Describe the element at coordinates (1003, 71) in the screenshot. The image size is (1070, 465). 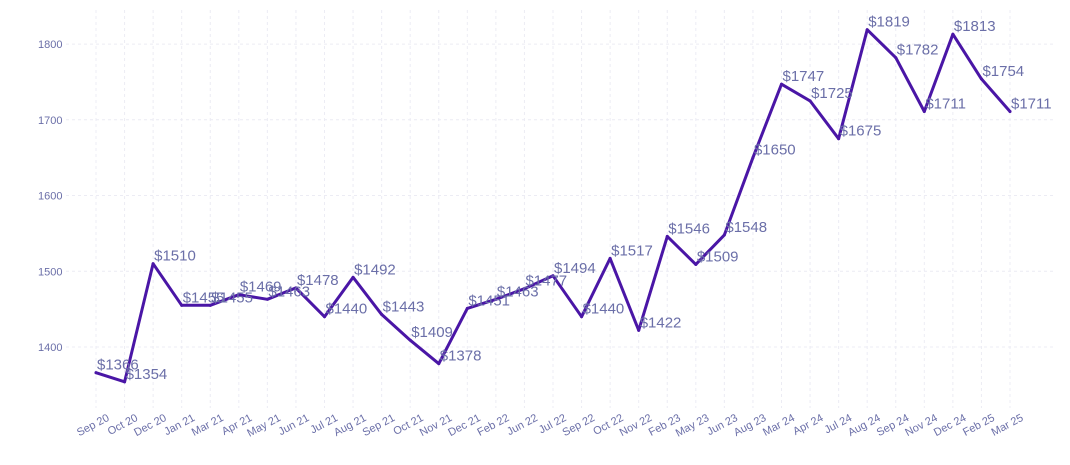
I see `data-label: $1754` at that location.